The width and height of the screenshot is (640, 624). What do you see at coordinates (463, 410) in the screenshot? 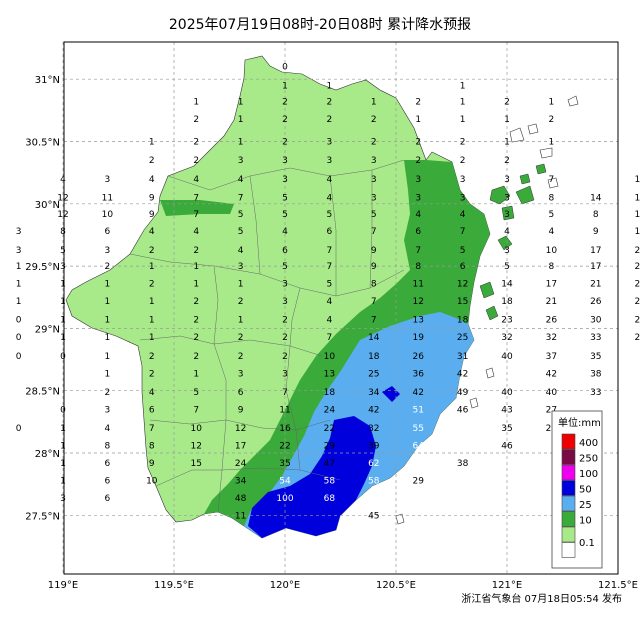
I see `rainfall-value: 46` at bounding box center [463, 410].